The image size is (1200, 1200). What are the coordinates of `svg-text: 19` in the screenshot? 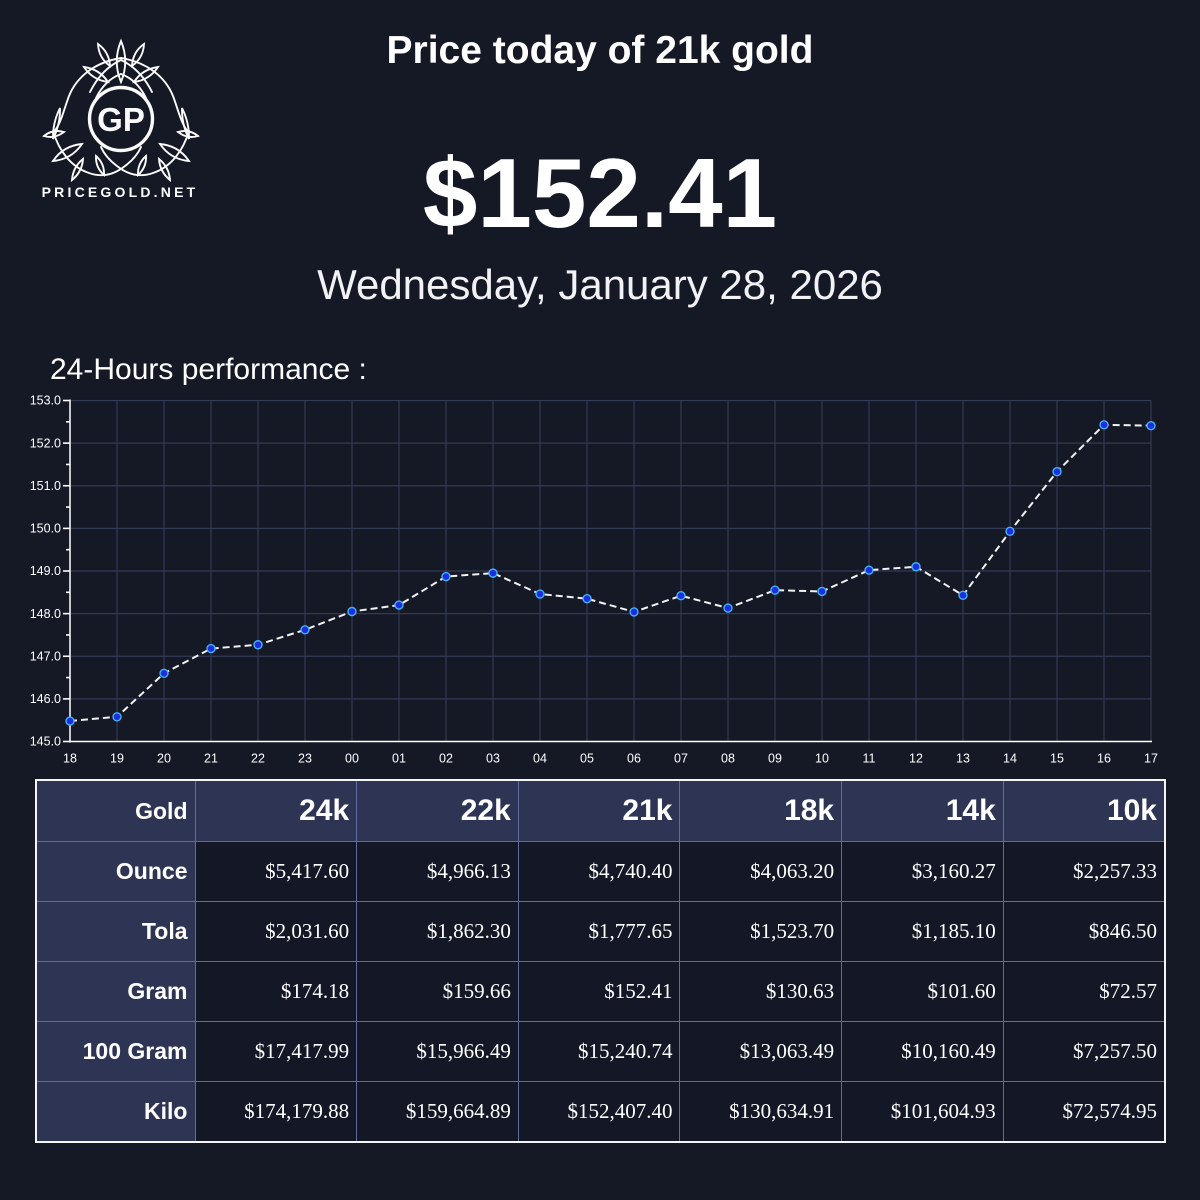 It's located at (117, 759).